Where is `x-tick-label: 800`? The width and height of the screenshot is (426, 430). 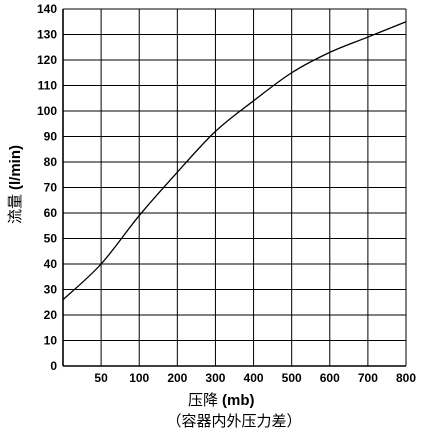 x-tick-label: 800 is located at coordinates (406, 378).